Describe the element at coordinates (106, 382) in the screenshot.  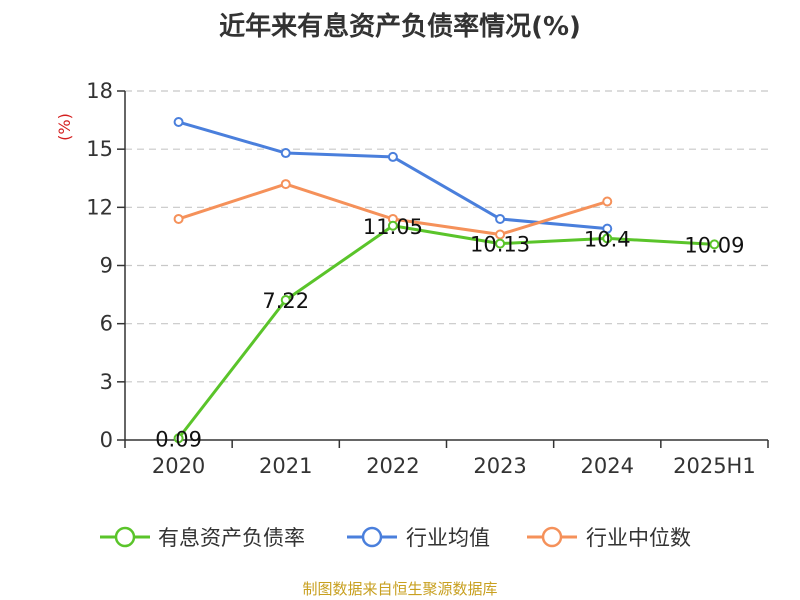
I see `y-tick-label: 3` at that location.